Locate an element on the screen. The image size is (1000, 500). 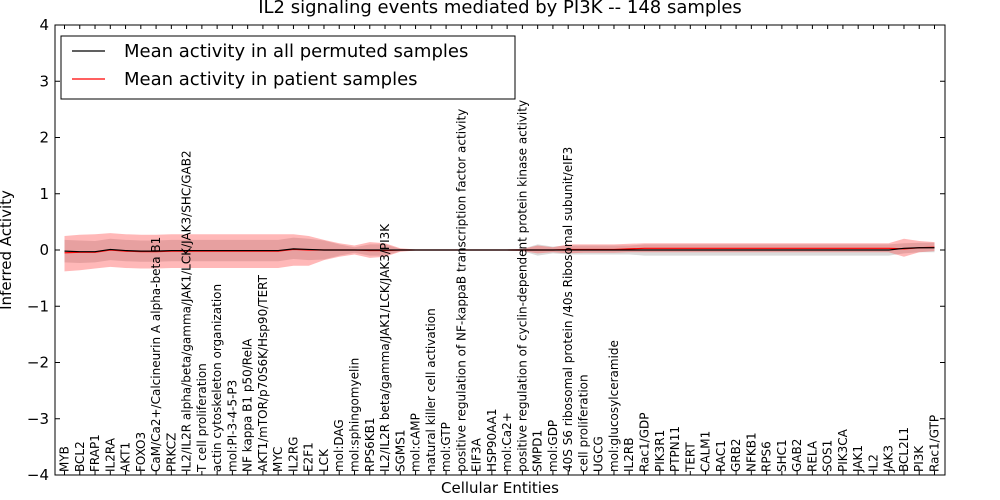
y-tick-label: 4 is located at coordinates (44, 25).